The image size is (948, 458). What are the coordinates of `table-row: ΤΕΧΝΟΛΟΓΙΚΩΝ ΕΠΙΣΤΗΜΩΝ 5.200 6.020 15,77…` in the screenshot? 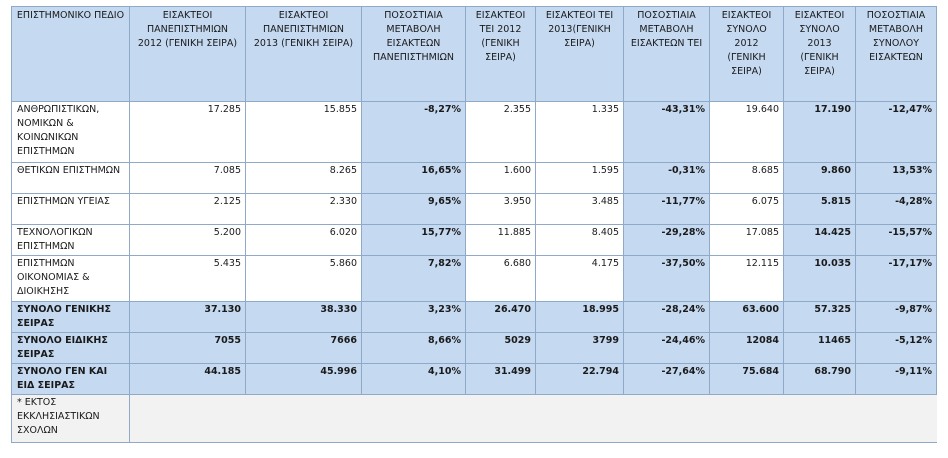 It's located at (474, 240).